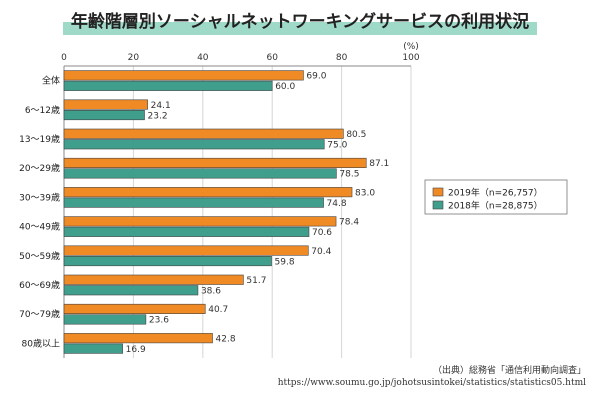 This screenshot has width=600, height=400. What do you see at coordinates (411, 47) in the screenshot?
I see `unit-label: (%)` at bounding box center [411, 47].